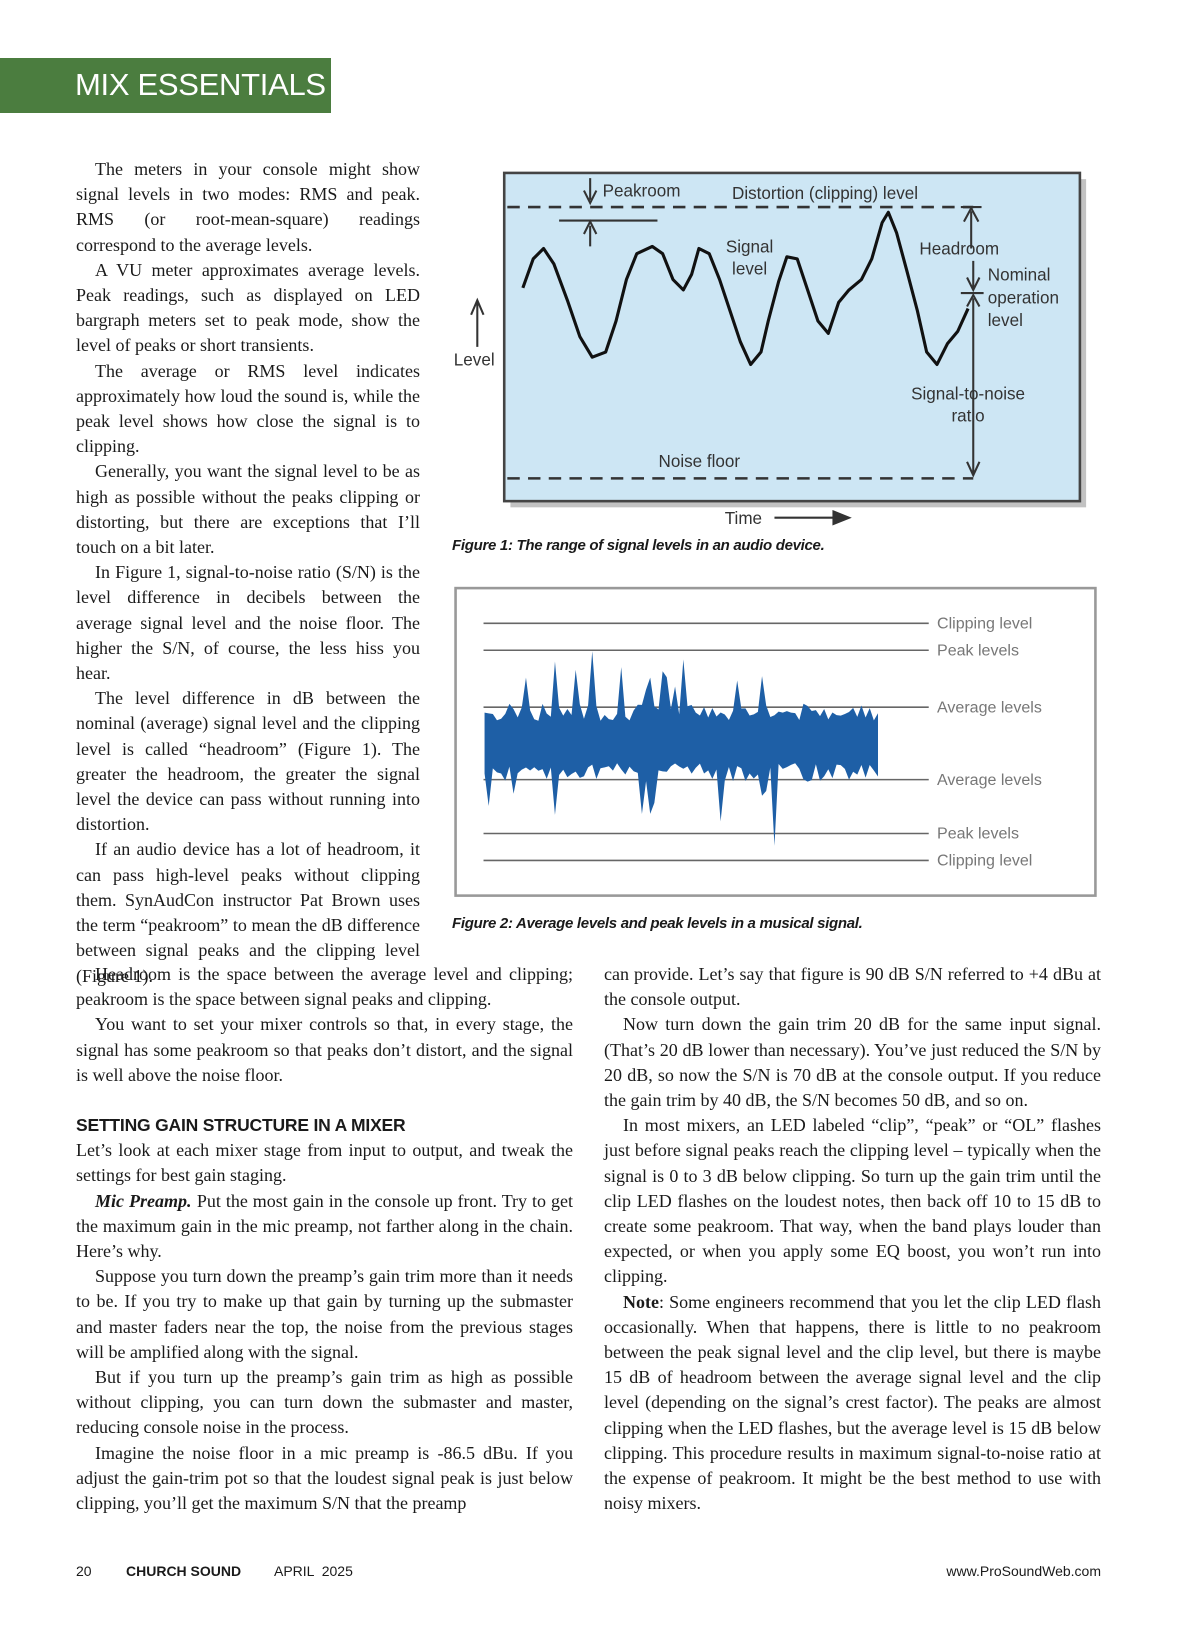  Describe the element at coordinates (825, 193) in the screenshot. I see `label: Distortion (clipping) level` at that location.